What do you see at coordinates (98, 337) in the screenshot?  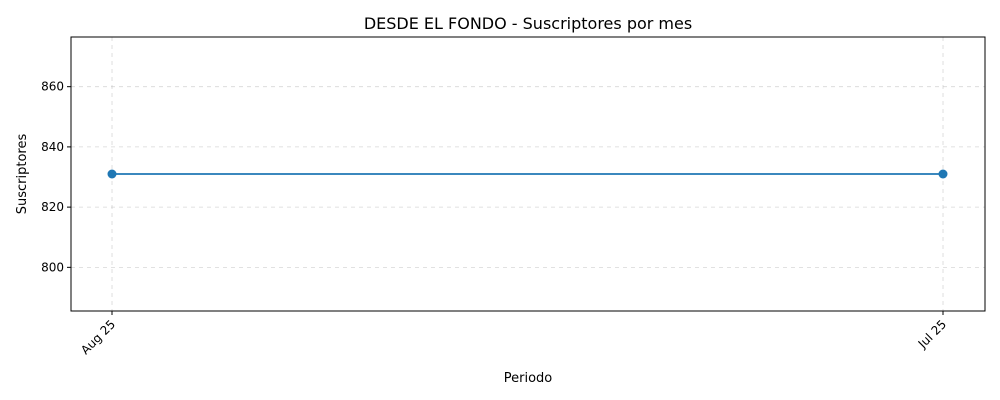 I see `x-tick-label: Aug 25` at bounding box center [98, 337].